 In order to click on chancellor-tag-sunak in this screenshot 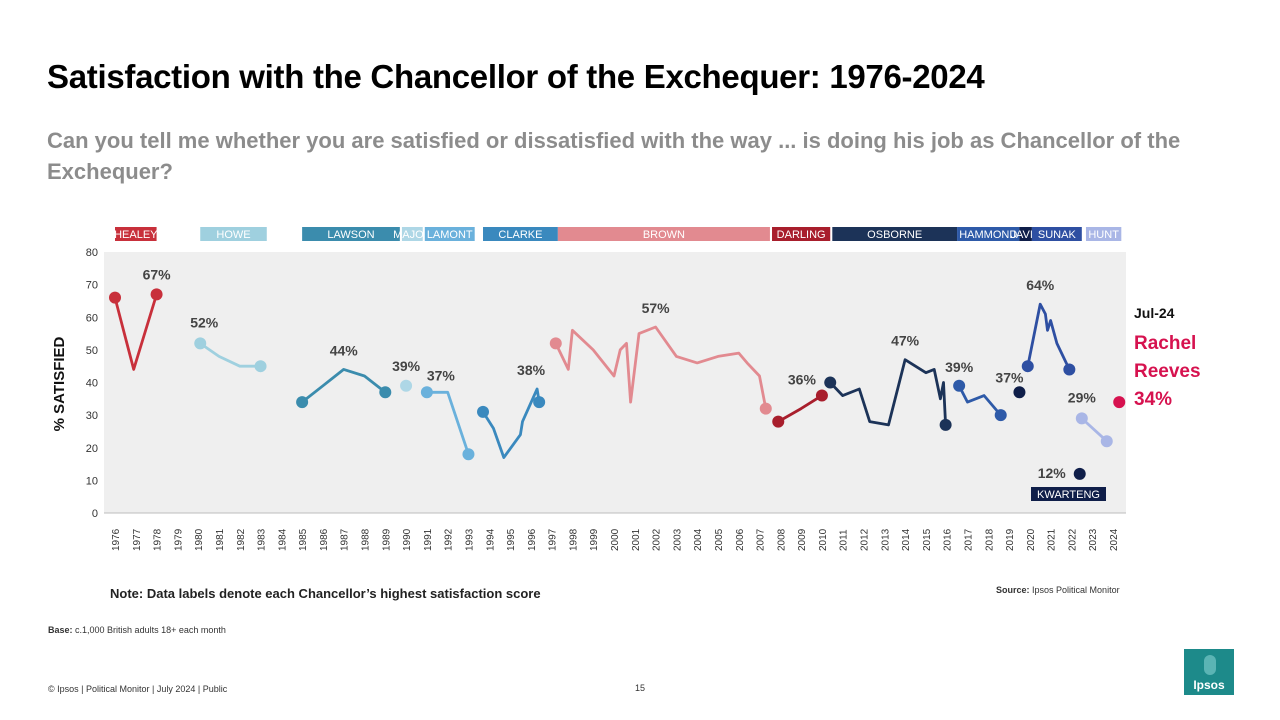, I will do `click(1056, 234)`.